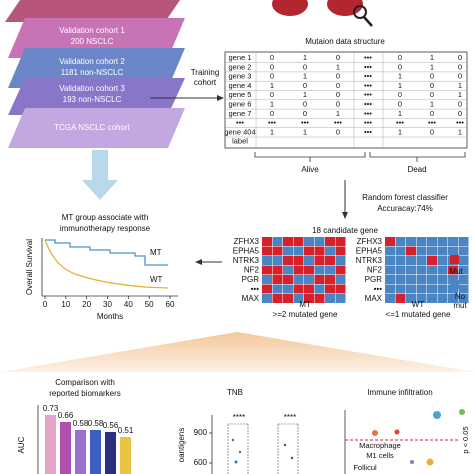  Describe the element at coordinates (405, 208) in the screenshot. I see `classifier-text: Accuracay:74%` at that location.